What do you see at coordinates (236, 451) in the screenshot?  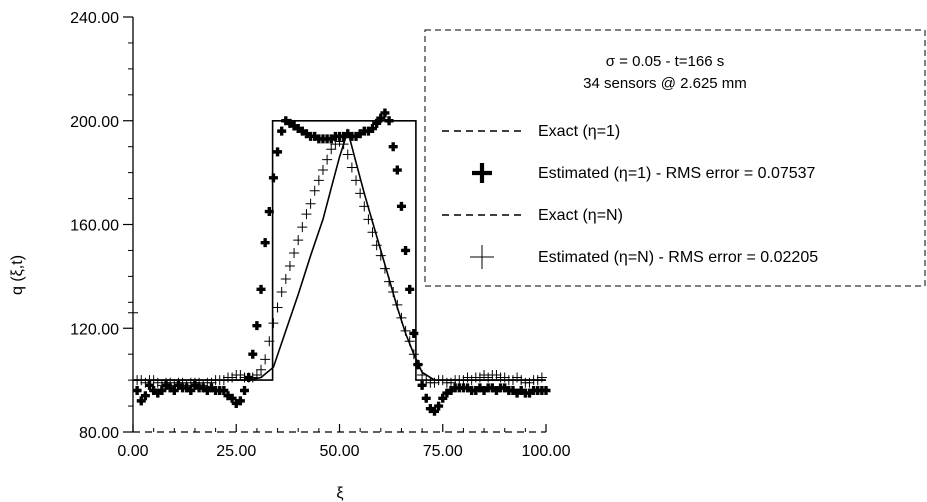 I see `x-tick-label: 25.00` at bounding box center [236, 451].